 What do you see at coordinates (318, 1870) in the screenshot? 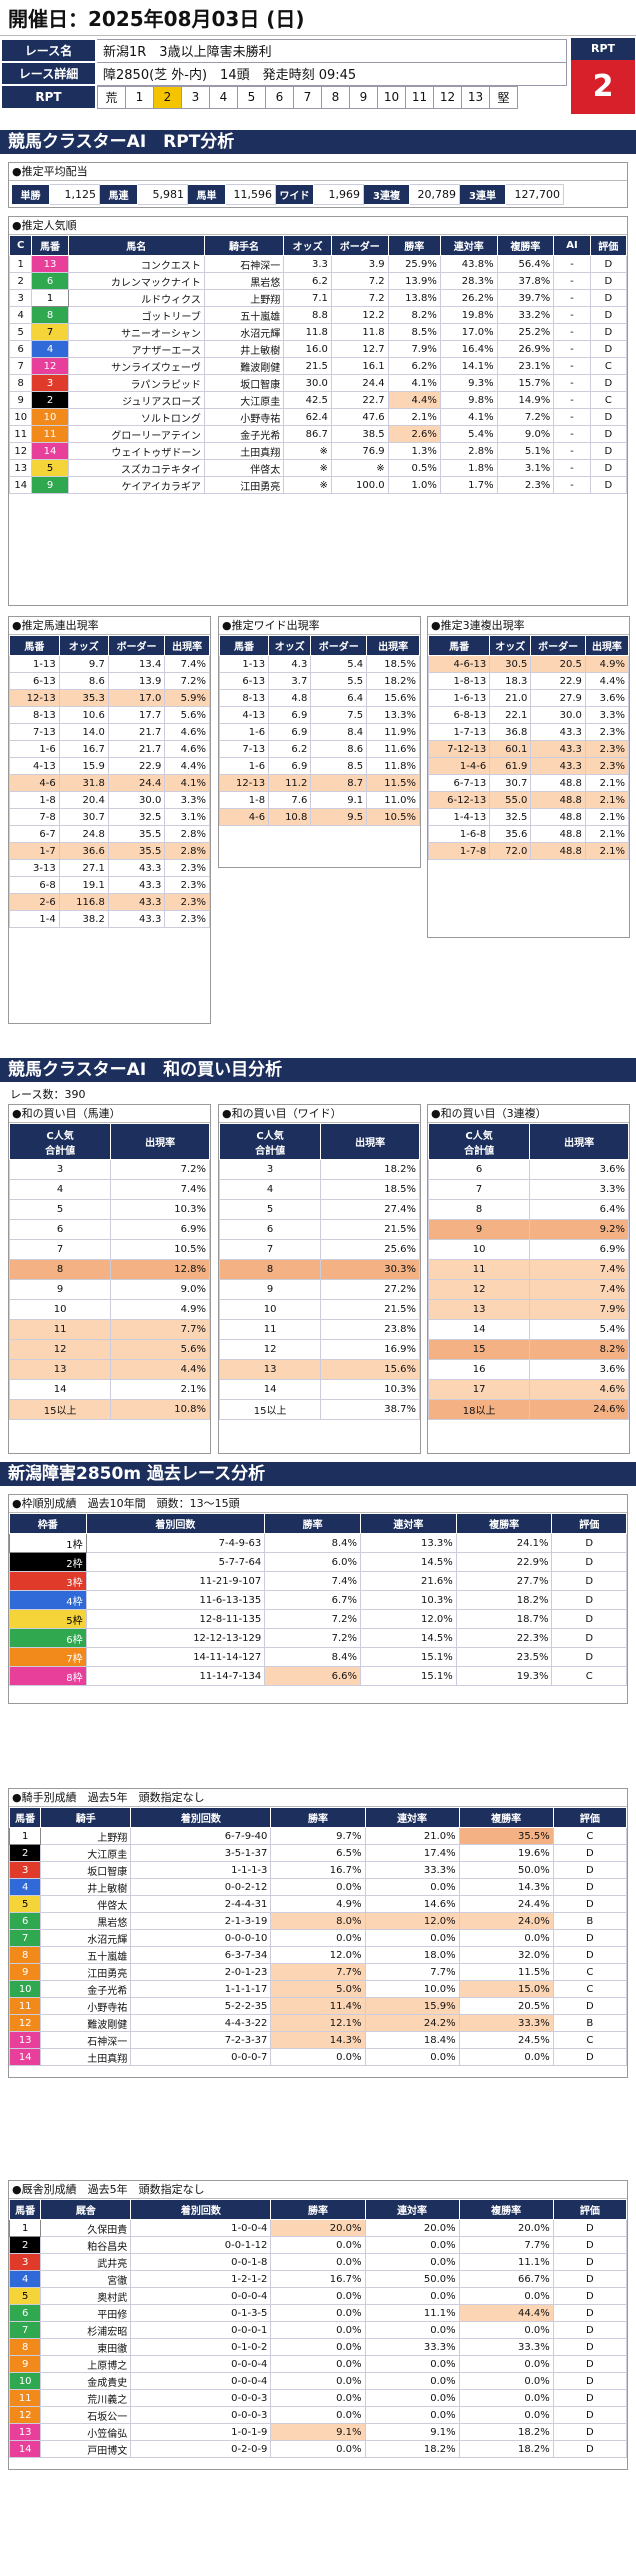
I see `table-row: 3 坂口智康 1-1-1-3 16.7% 33.3% 50.0% D` at bounding box center [318, 1870].